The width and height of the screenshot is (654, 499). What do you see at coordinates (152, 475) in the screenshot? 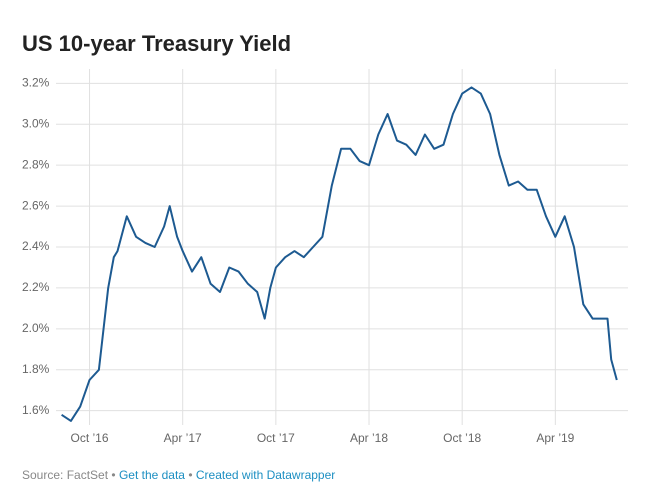
I see `link: Get the data` at bounding box center [152, 475].